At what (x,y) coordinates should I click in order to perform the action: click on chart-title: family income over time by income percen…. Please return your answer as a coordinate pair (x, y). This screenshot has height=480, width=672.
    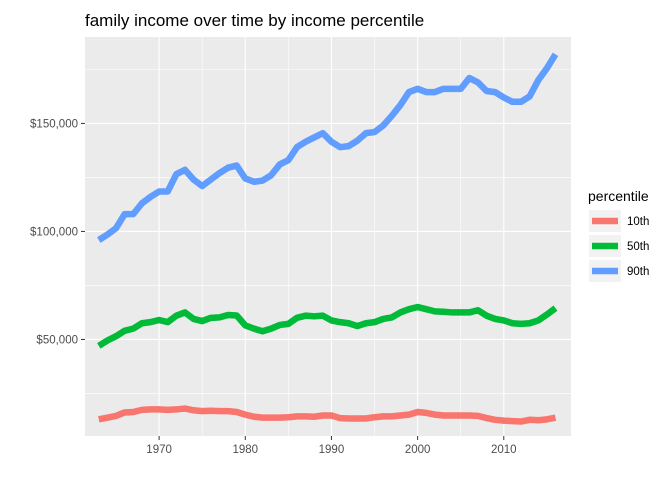
    Looking at the image, I should click on (254, 20).